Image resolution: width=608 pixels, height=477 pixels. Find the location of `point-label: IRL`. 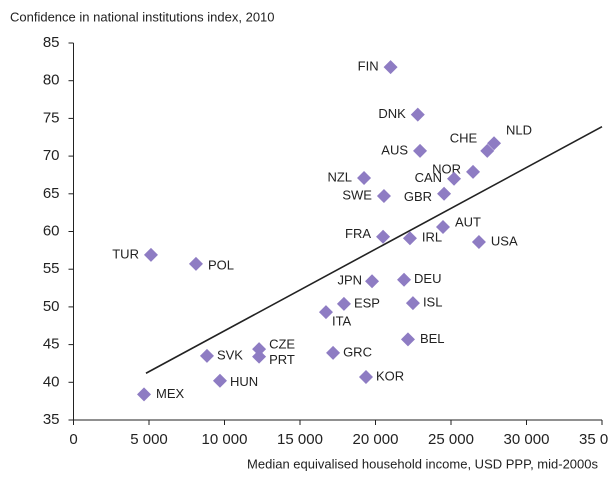

point-label: IRL is located at coordinates (432, 237).